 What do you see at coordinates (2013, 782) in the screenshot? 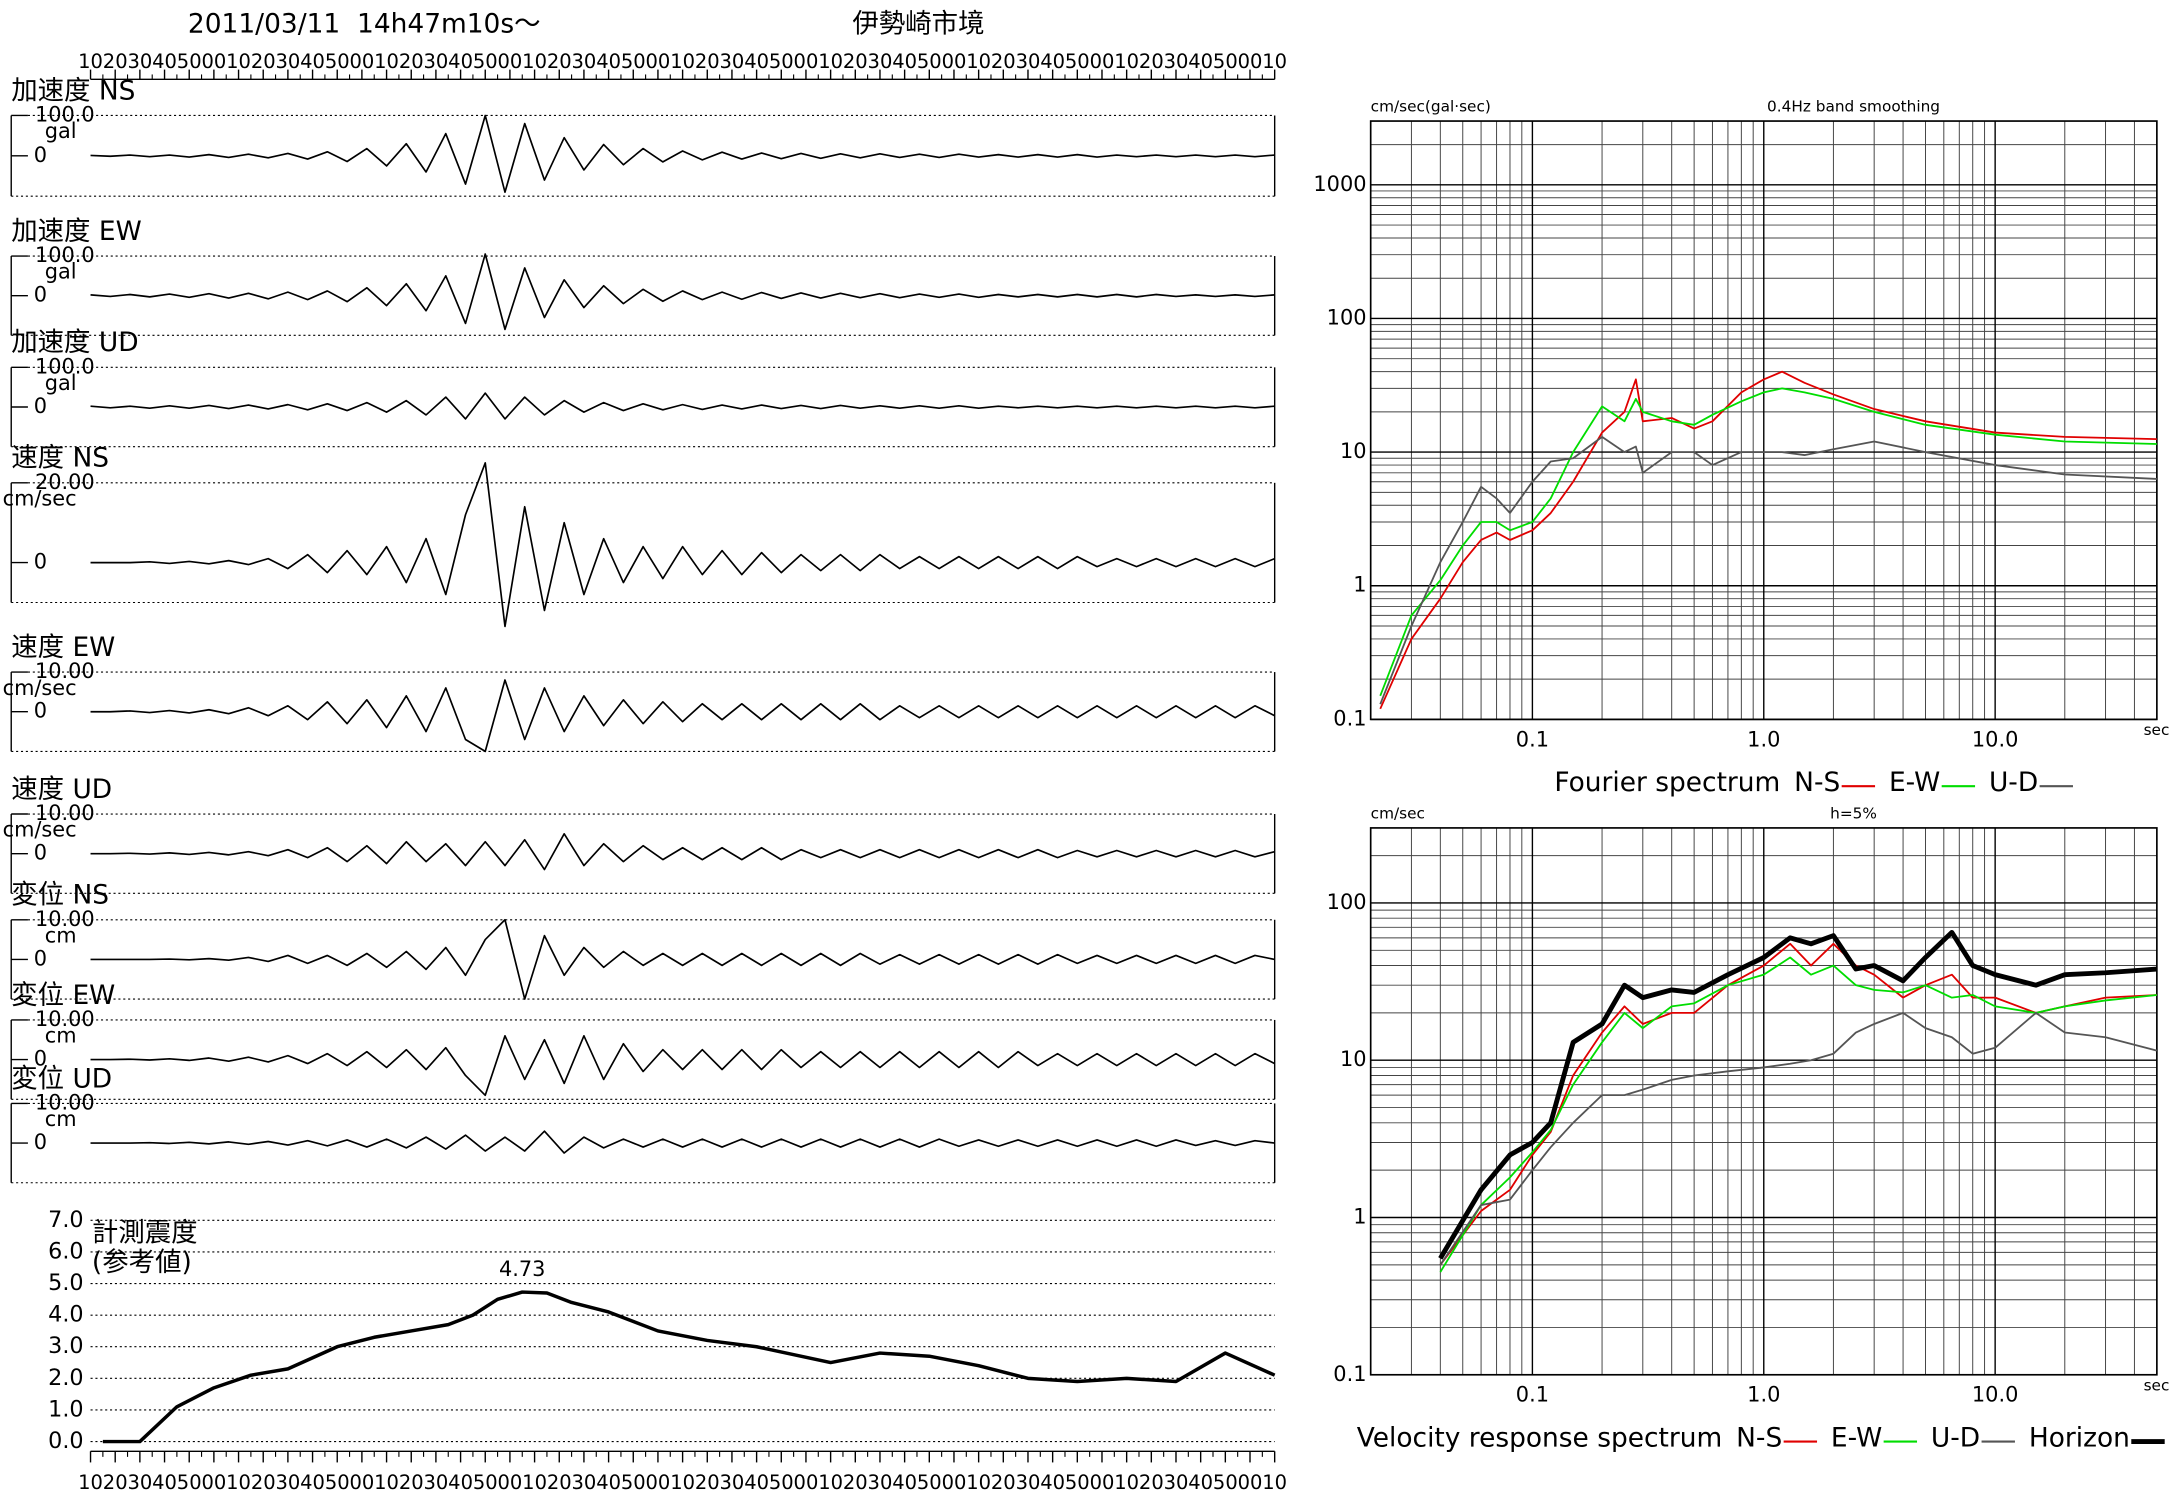
I see `legend-label: U-D` at bounding box center [2013, 782].